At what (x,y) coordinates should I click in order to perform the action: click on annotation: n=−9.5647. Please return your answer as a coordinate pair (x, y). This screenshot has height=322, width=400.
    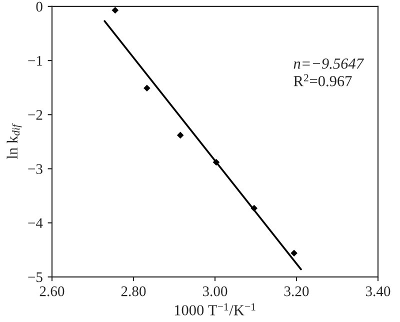
    Looking at the image, I should click on (329, 63).